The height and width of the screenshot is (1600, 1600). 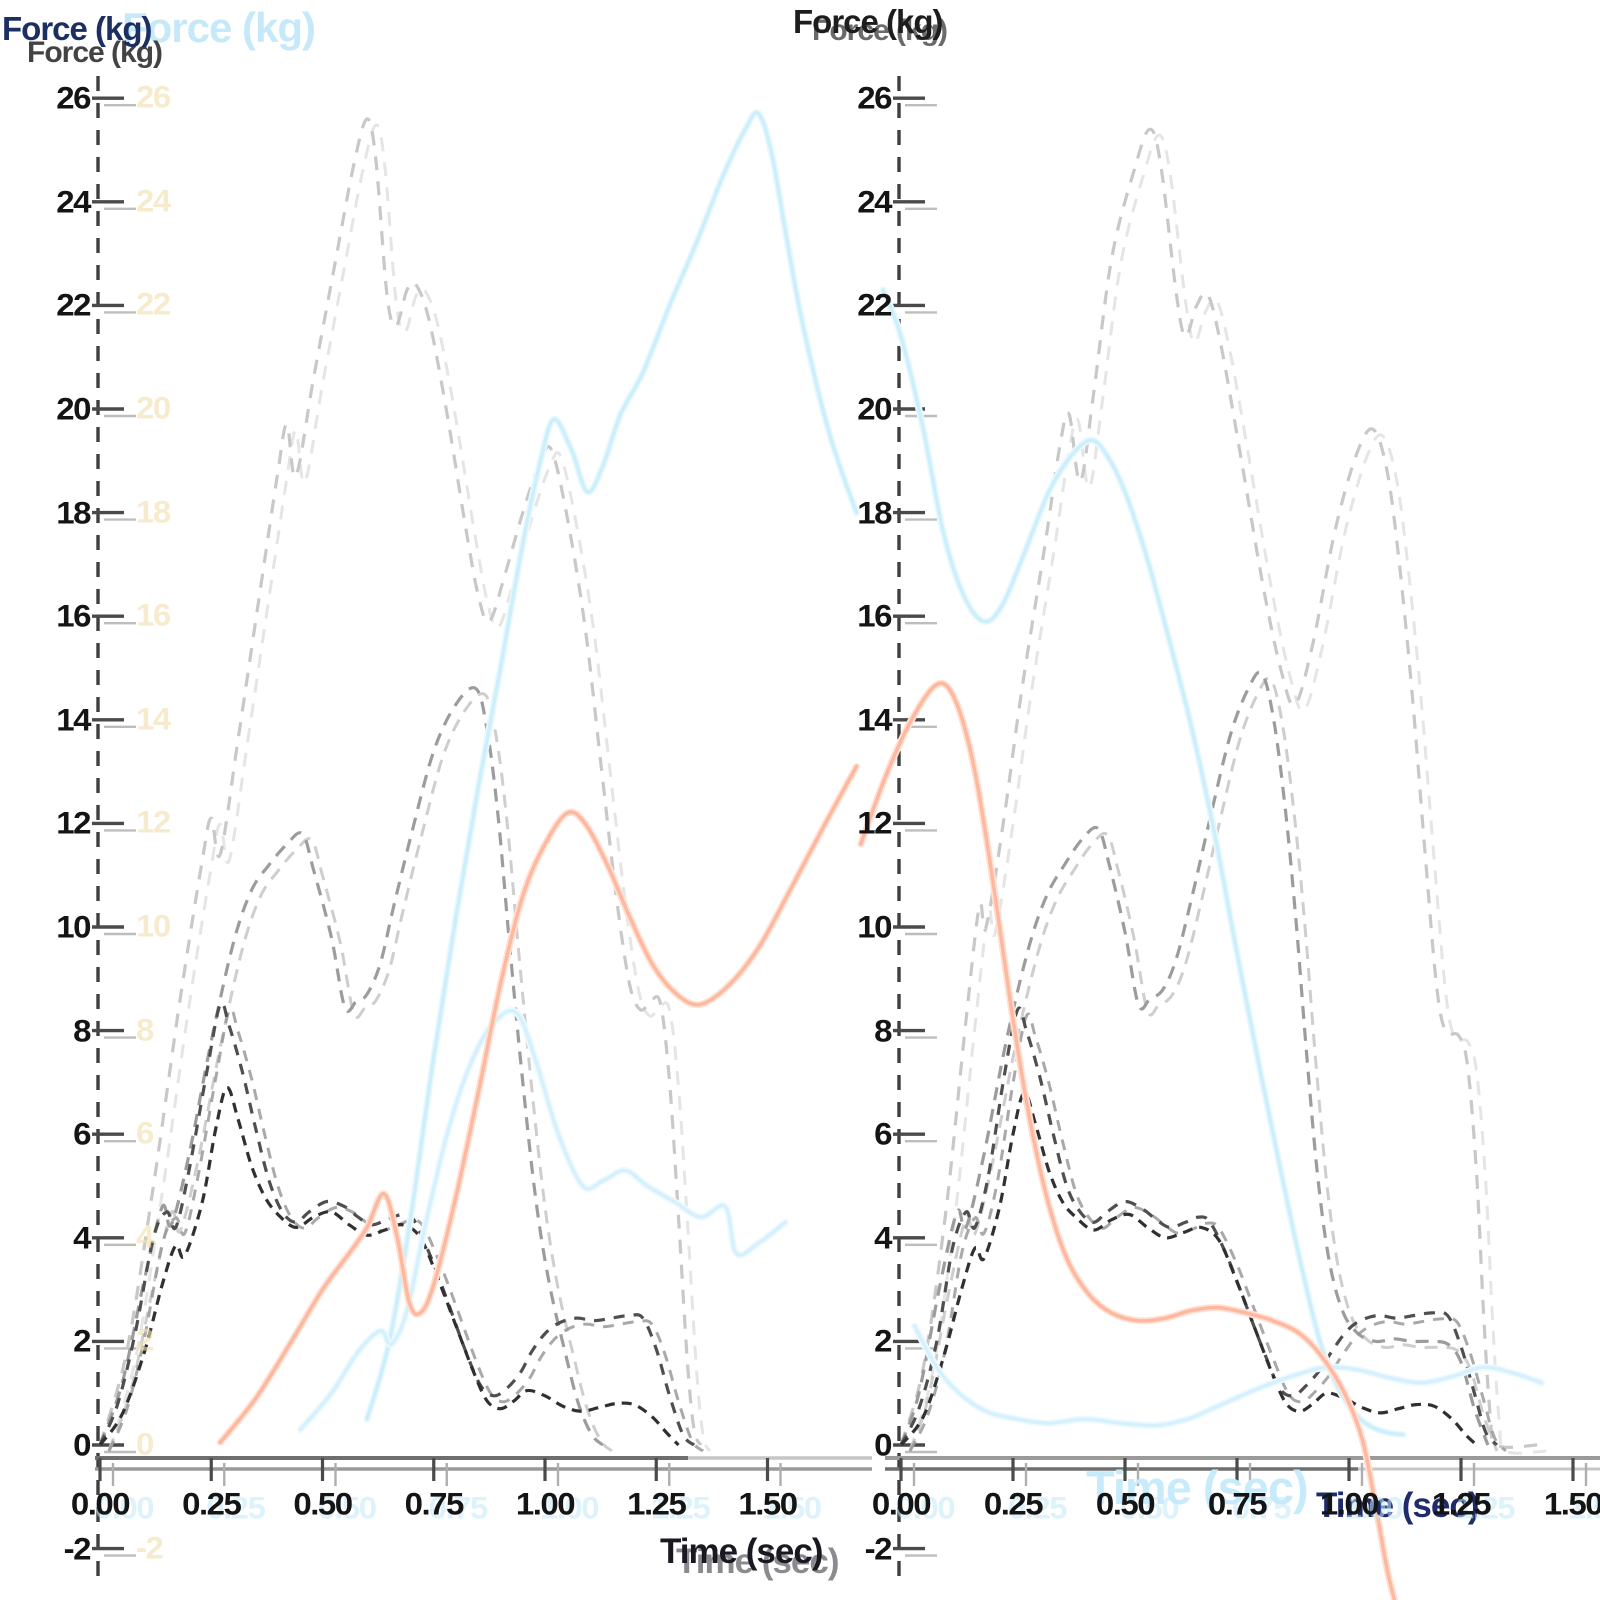 I want to click on right-xlabel-ghost: Time (sec), so click(x=1197, y=1487).